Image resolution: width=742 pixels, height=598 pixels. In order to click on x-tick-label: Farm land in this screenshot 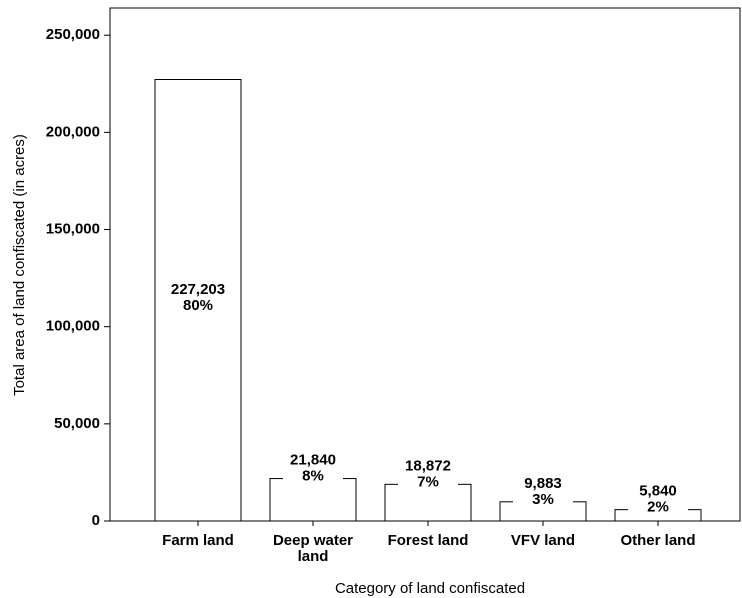, I will do `click(198, 540)`.